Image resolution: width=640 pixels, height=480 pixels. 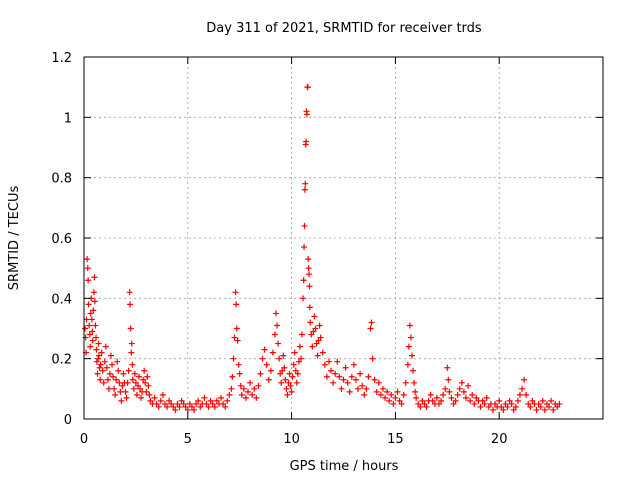 What do you see at coordinates (61, 299) in the screenshot?
I see `y-tick-label: 0.4` at bounding box center [61, 299].